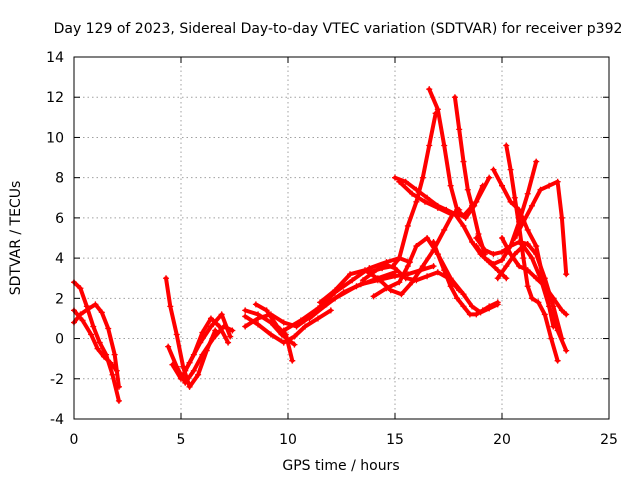  Describe the element at coordinates (59, 259) in the screenshot. I see `y-tick-label: 4` at that location.